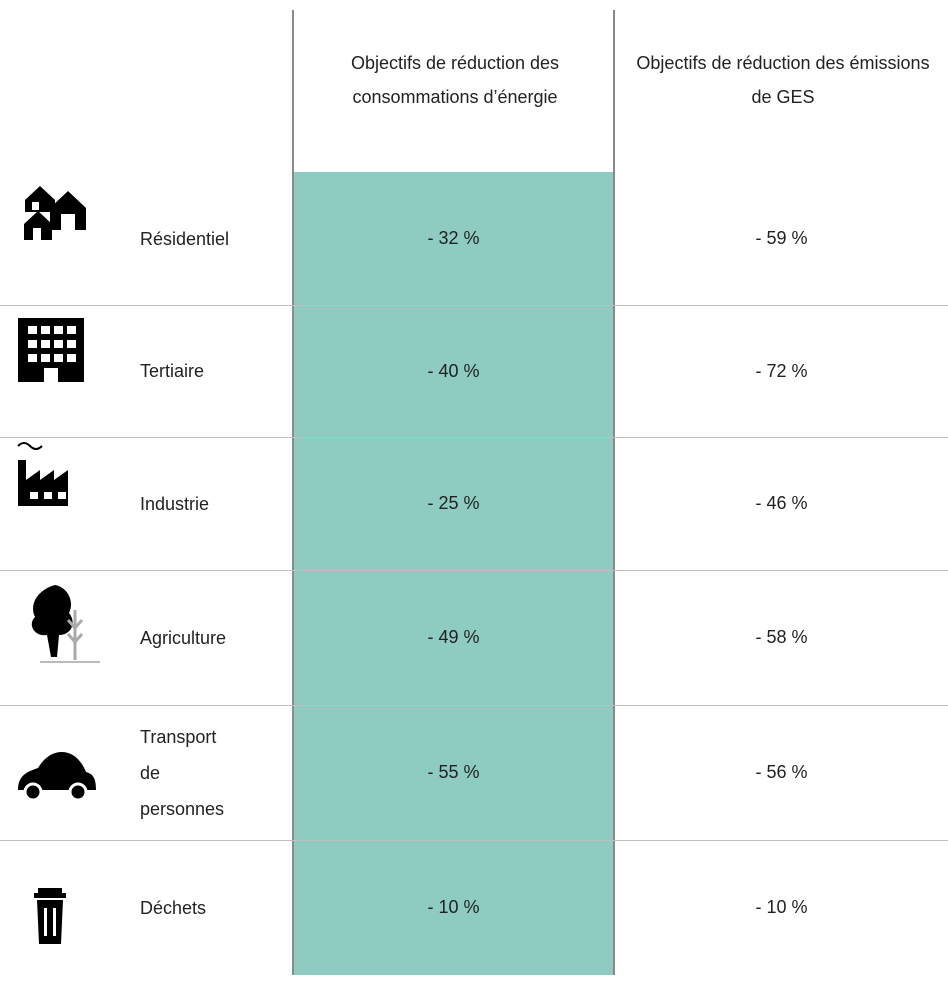 The image size is (948, 1003). I want to click on energy-cell: - 40 %, so click(453, 371).